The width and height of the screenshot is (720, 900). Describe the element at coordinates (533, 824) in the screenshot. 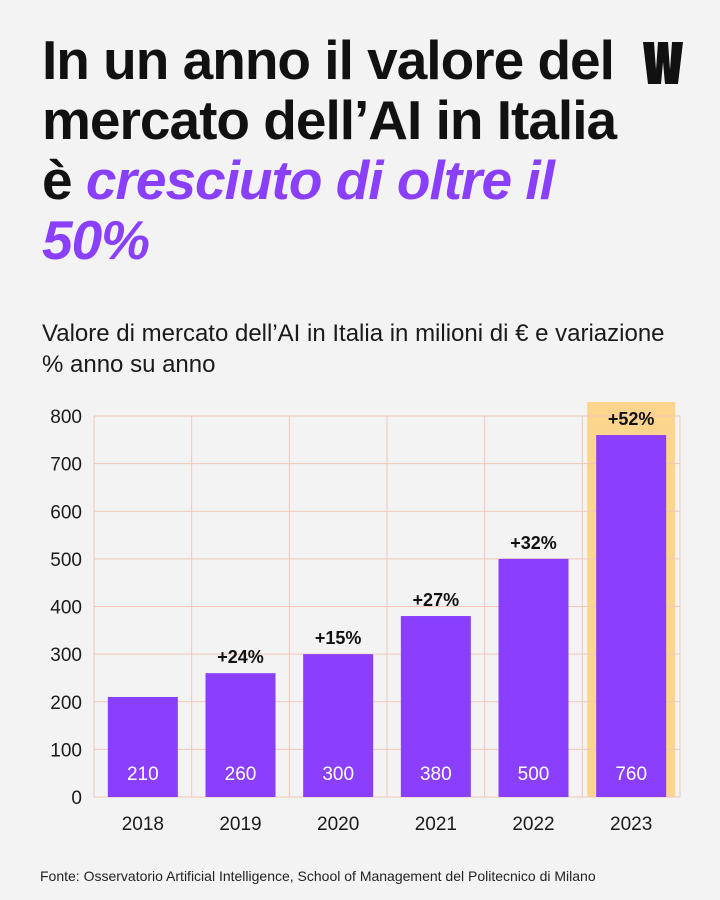

I see `x-tick-label: 2022` at that location.